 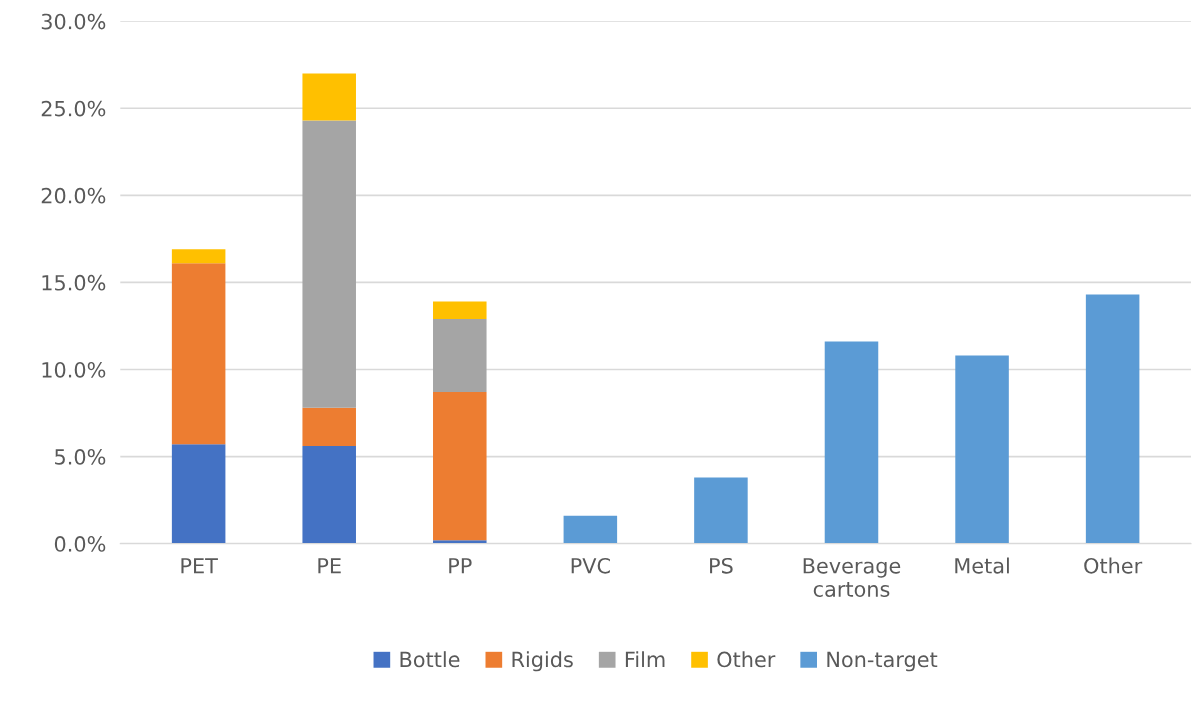 I want to click on x-tick-label: Other, so click(x=1113, y=565).